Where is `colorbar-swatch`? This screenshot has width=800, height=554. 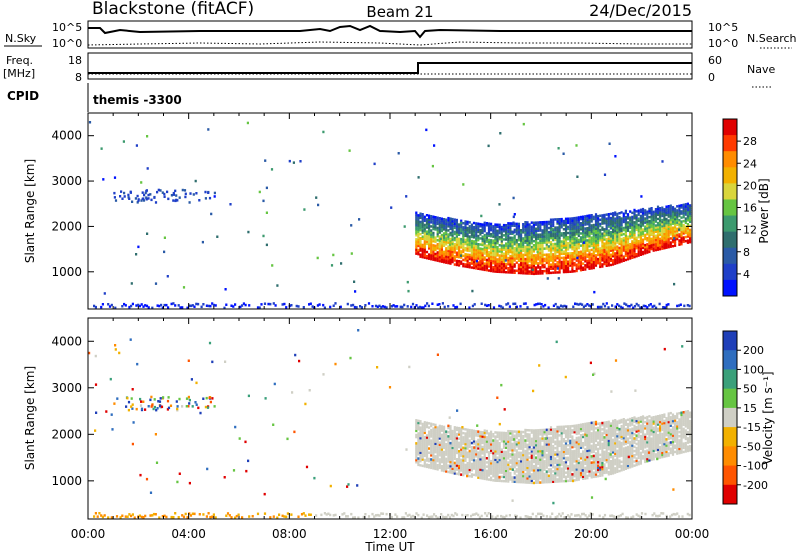 colorbar-swatch is located at coordinates (730, 127).